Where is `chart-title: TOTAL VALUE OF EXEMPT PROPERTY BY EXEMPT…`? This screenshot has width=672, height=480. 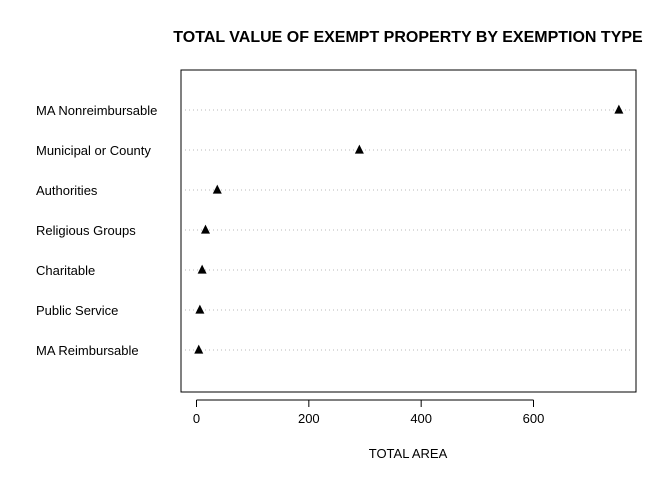 chart-title: TOTAL VALUE OF EXEMPT PROPERTY BY EXEMPT… is located at coordinates (408, 37).